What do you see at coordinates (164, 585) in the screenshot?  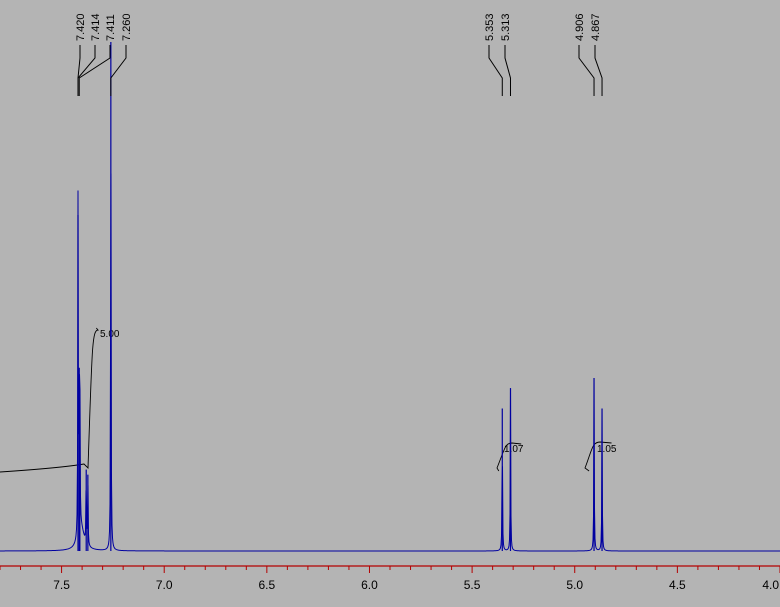 I see `axis-tick-label: 7.0` at bounding box center [164, 585].